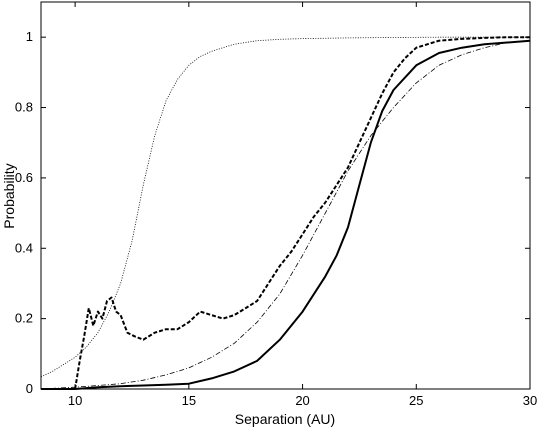 Image resolution: width=542 pixels, height=429 pixels. What do you see at coordinates (285, 419) in the screenshot?
I see `x-axis-label: Separation (AU)` at bounding box center [285, 419].